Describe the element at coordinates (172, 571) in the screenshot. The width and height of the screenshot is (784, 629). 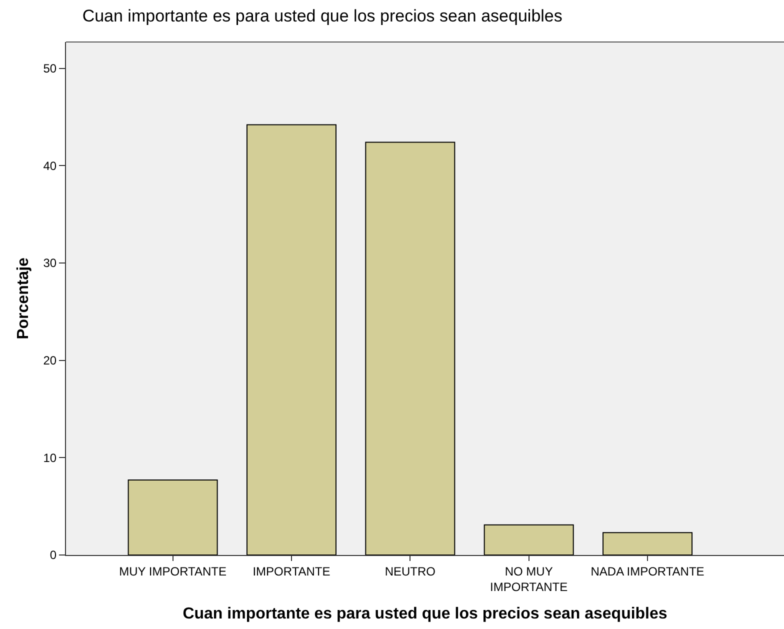
I see `x-tick-label: MUY IMPORTANTE` at that location.